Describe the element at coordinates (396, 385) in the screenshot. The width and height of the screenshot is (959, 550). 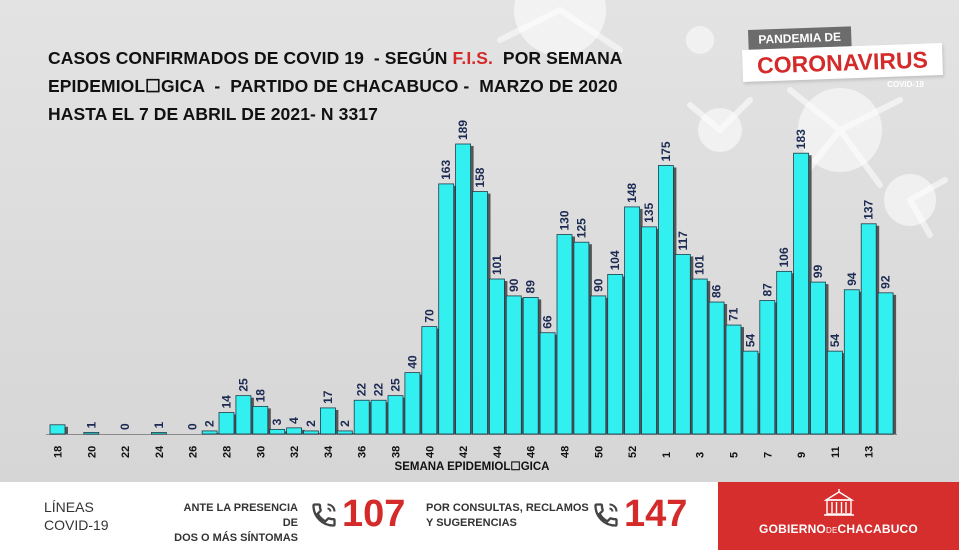
I see `value-label-38: 25` at that location.